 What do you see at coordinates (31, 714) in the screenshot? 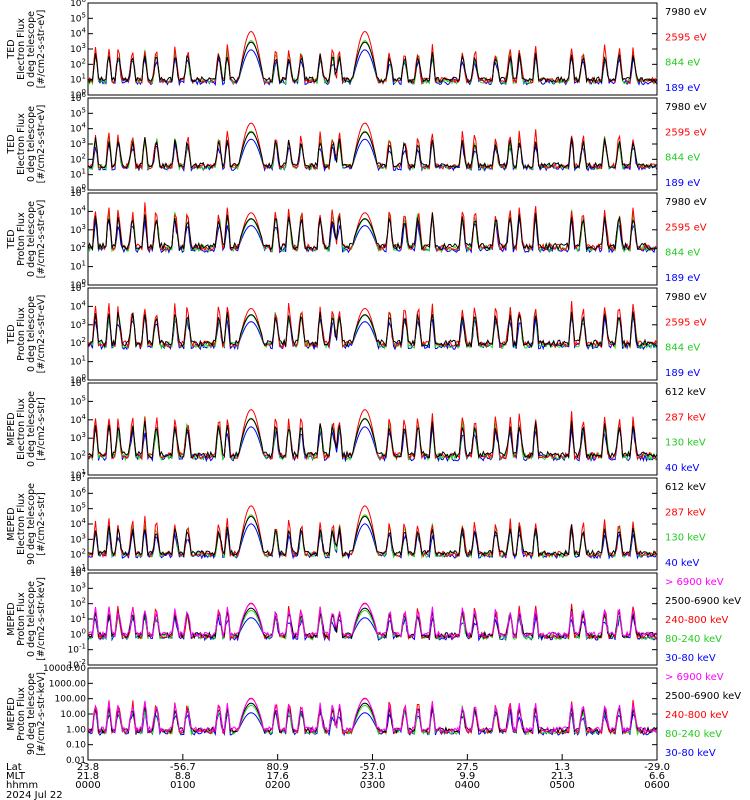
I see `y-axis-label: 90 deg telescope` at bounding box center [31, 714].